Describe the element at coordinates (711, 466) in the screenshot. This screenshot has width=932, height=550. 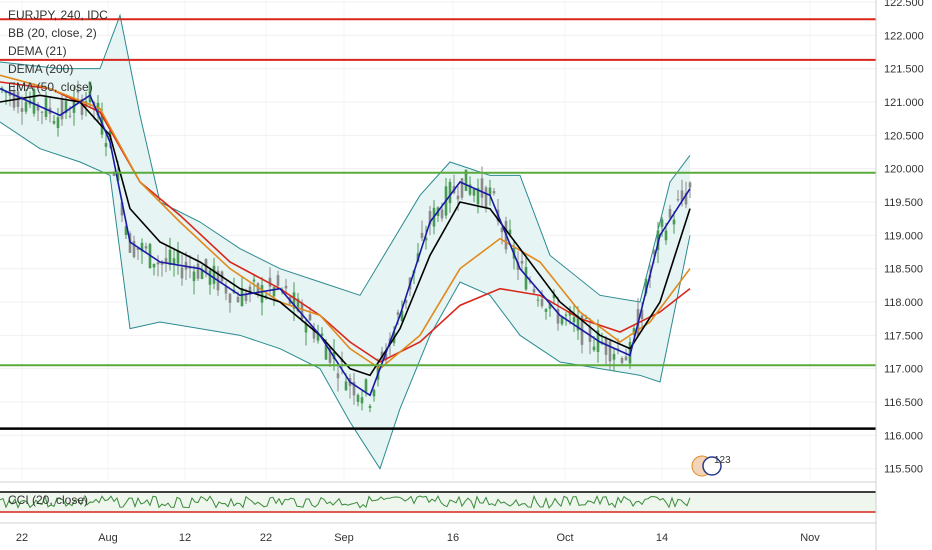
I see `watermark-logo: 123` at that location.